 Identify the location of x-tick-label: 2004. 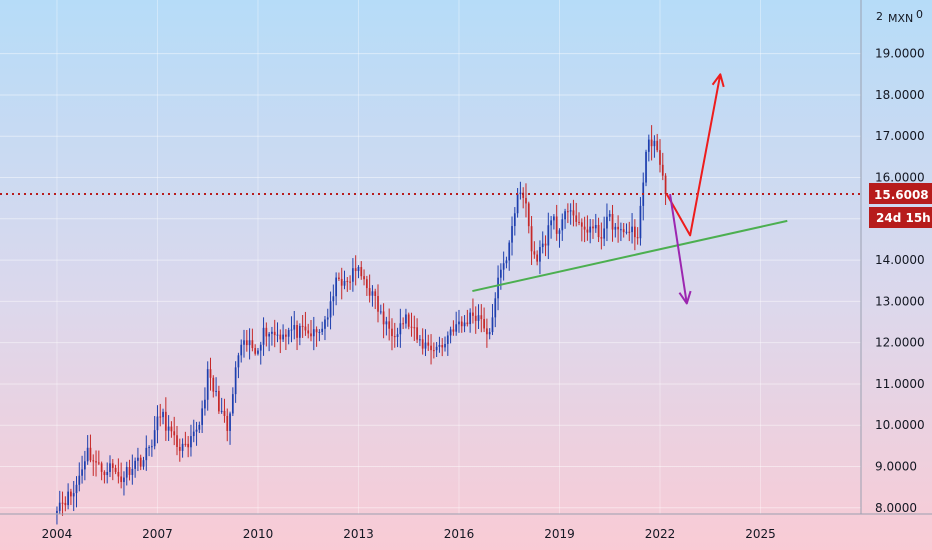
(57, 534).